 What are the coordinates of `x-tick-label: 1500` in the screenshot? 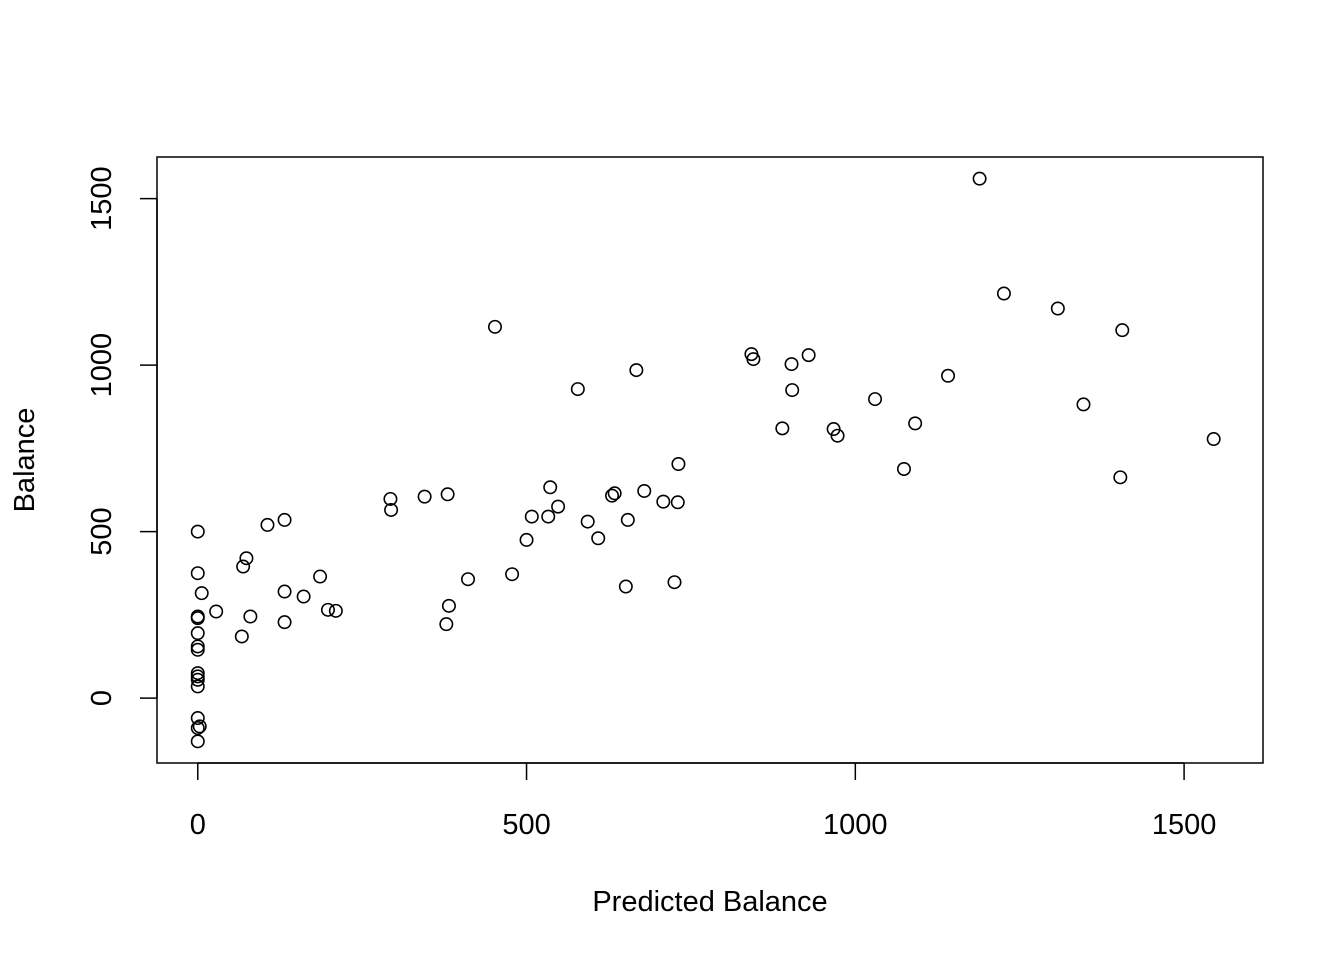 It's located at (1184, 825).